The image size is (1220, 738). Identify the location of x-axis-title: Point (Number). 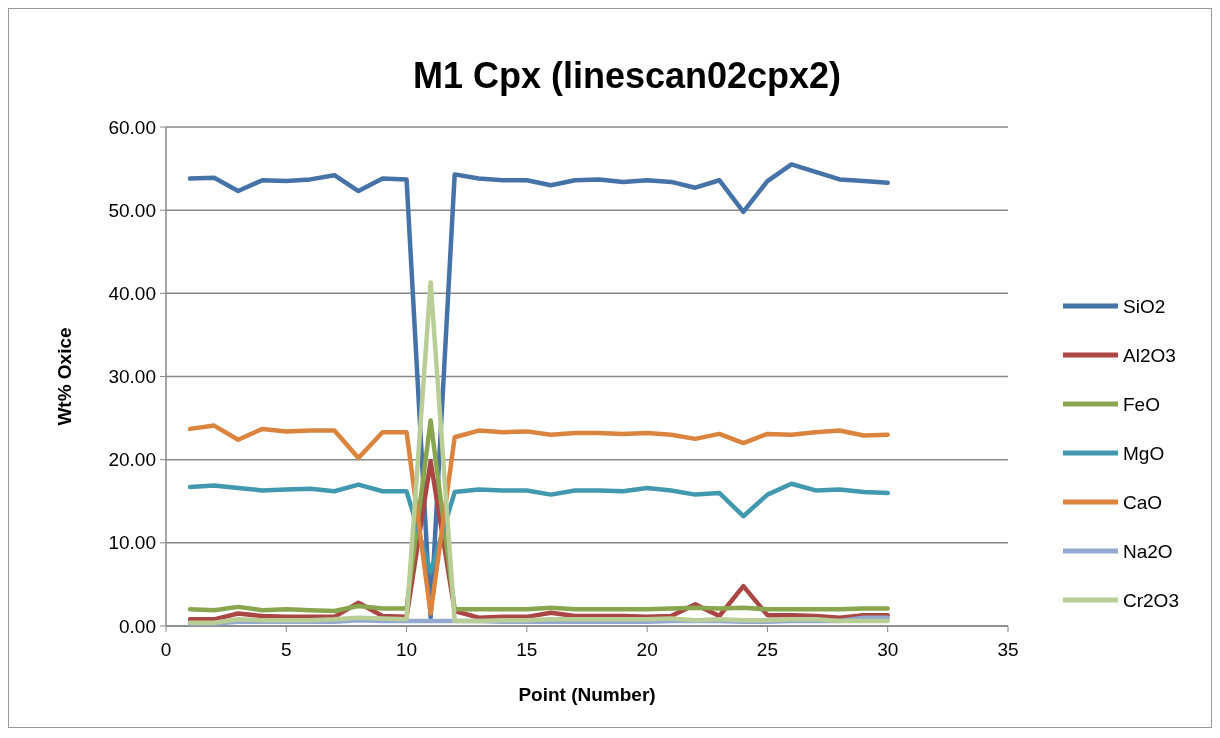
(587, 694).